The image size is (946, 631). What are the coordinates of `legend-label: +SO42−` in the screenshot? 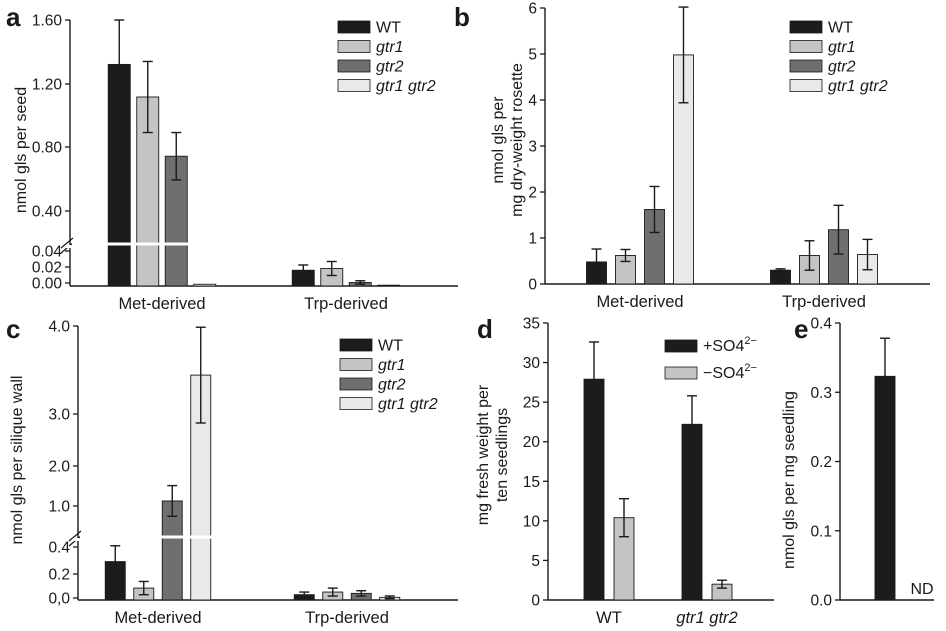 It's located at (730, 345).